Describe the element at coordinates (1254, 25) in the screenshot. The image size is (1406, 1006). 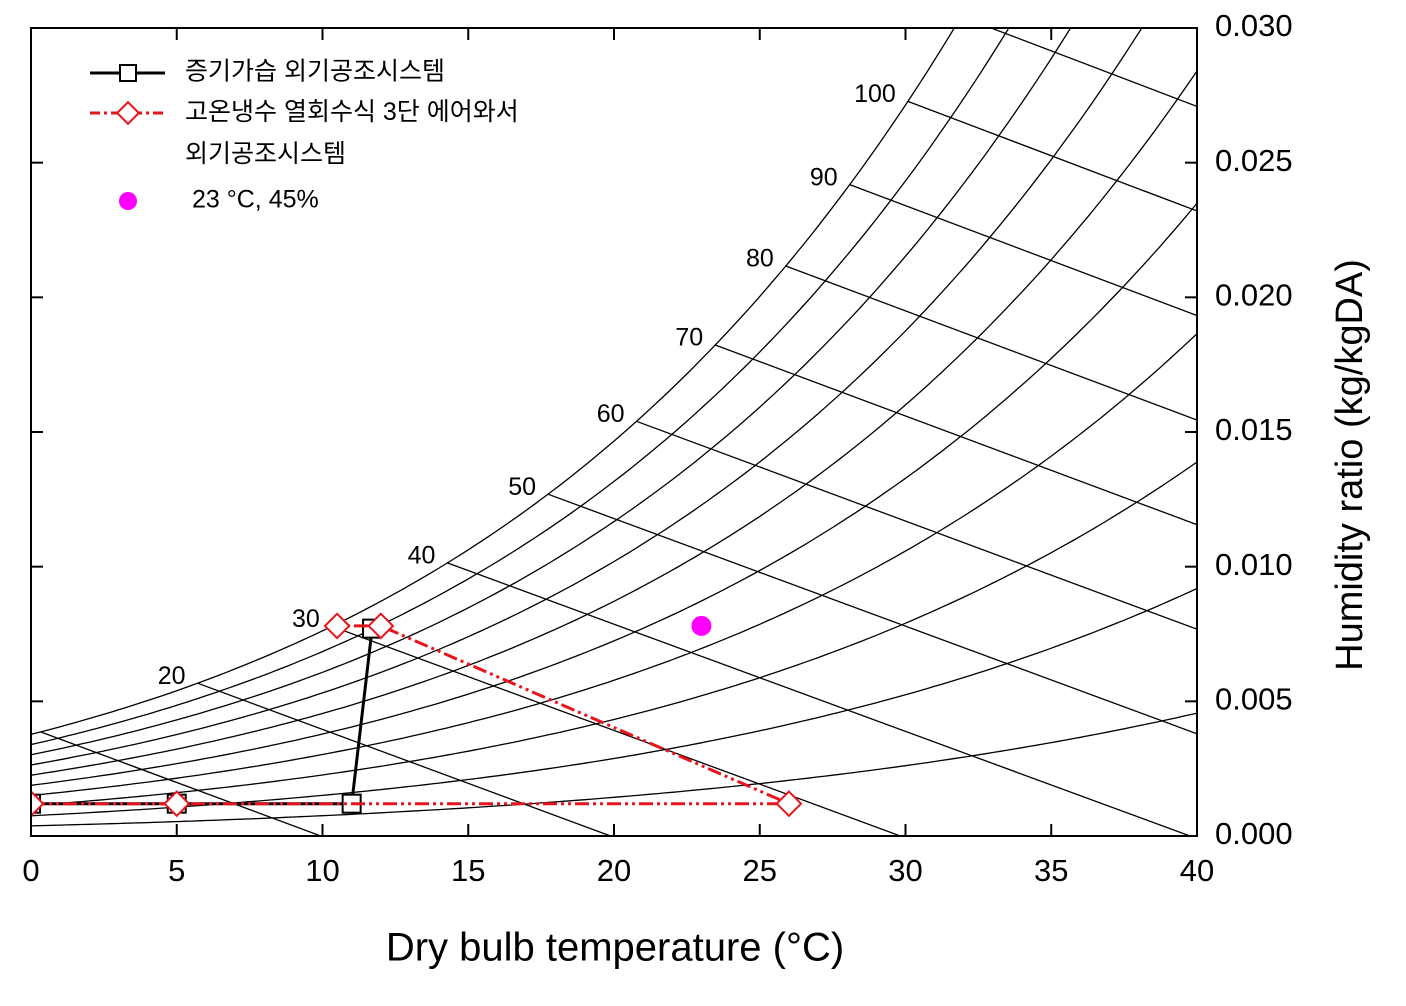
I see `y-tick-label: 0.030` at that location.